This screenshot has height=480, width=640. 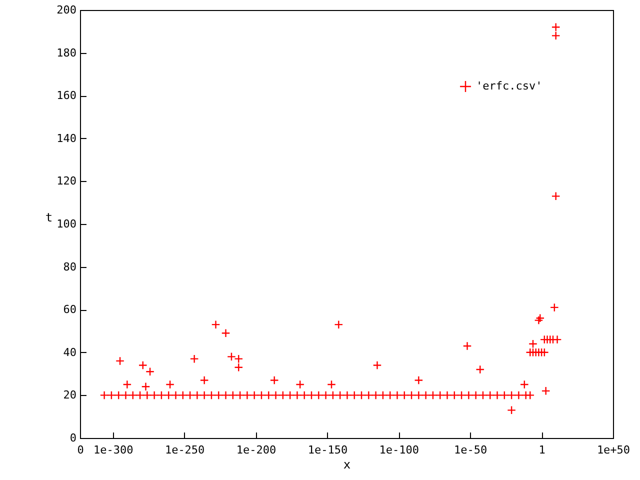 What do you see at coordinates (69, 395) in the screenshot?
I see `y-tick-label: 20` at bounding box center [69, 395].